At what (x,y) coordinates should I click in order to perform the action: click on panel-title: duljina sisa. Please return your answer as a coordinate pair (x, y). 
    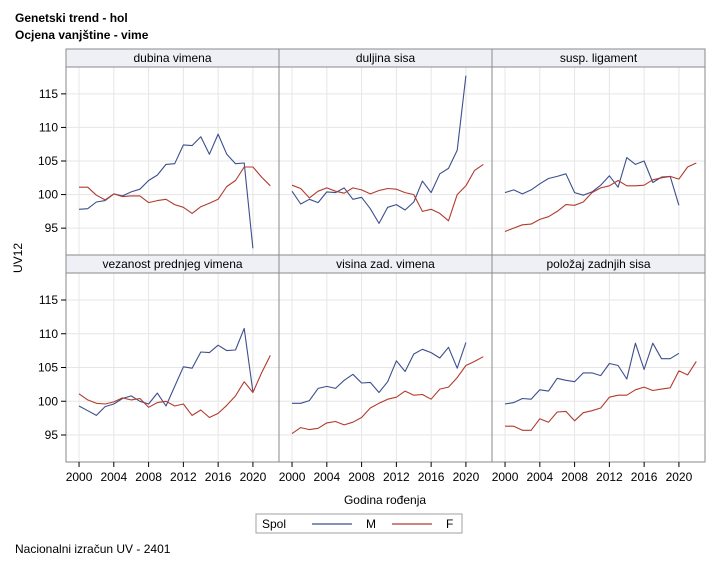
    Looking at the image, I should click on (386, 58).